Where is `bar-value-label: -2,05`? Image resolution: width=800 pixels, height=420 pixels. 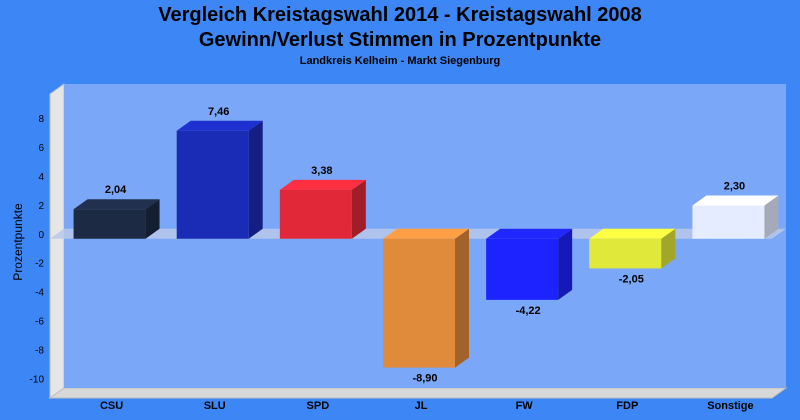
bar-value-label: -2,05 is located at coordinates (631, 279).